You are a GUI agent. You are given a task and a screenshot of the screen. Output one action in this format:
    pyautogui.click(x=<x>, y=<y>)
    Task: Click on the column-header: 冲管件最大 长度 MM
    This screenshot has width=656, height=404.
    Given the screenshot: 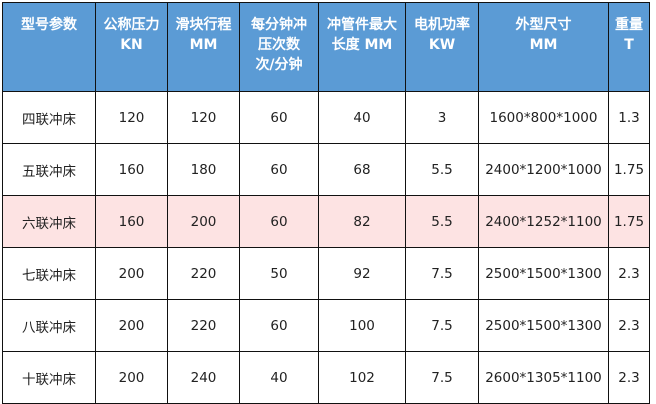 What is the action you would take?
    pyautogui.click(x=362, y=47)
    